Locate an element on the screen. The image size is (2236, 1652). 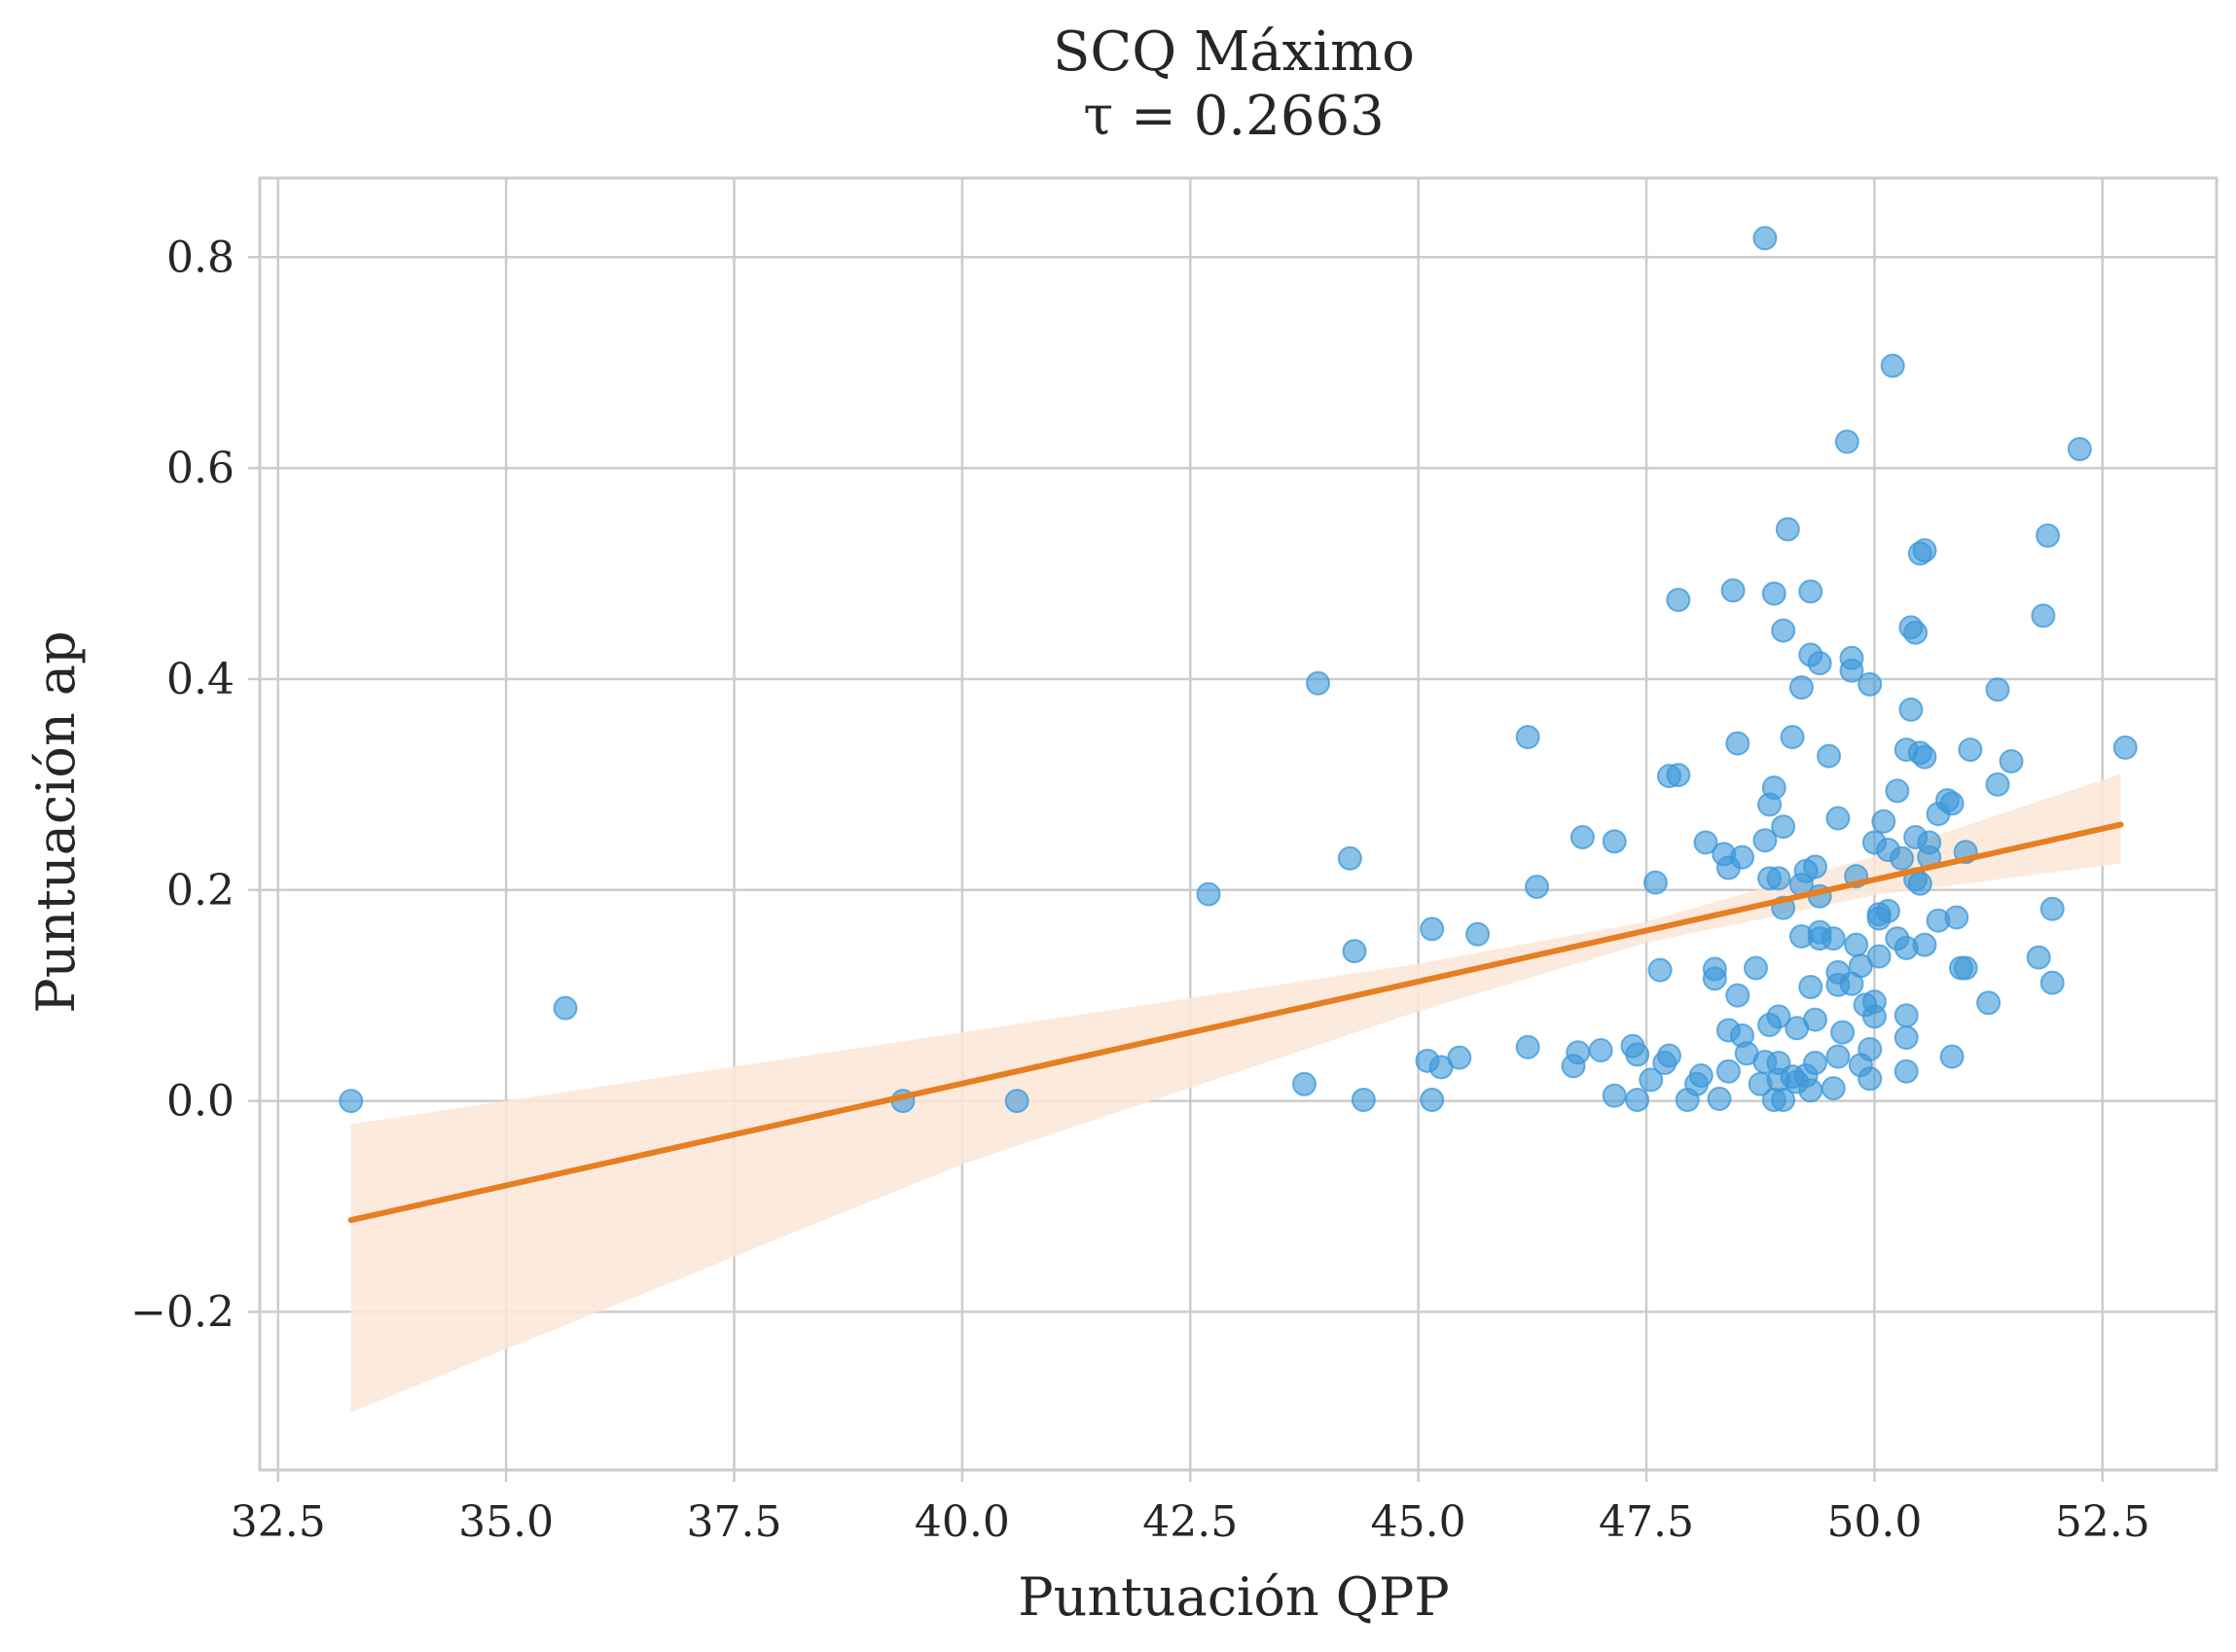
chart-subtitle: τ = 0.2663 is located at coordinates (1233, 116).